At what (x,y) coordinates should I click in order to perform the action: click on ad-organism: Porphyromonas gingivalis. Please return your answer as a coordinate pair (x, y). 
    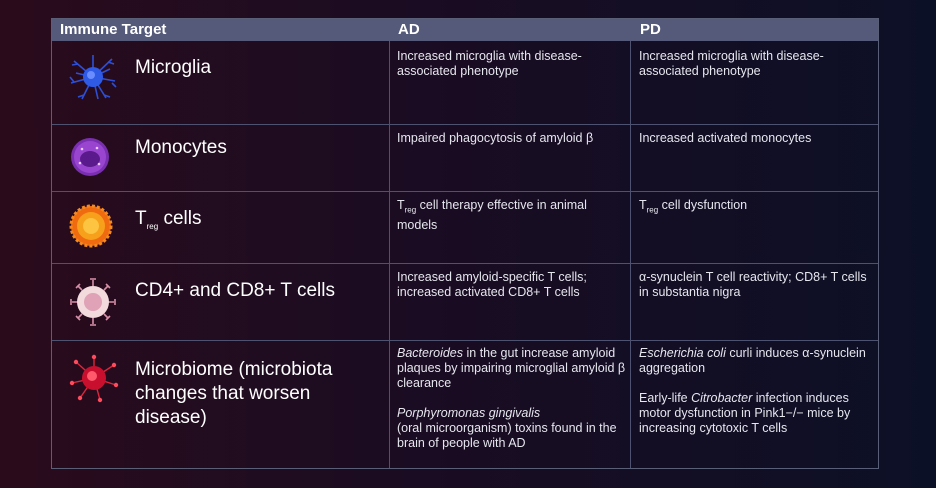
    Looking at the image, I should click on (469, 413).